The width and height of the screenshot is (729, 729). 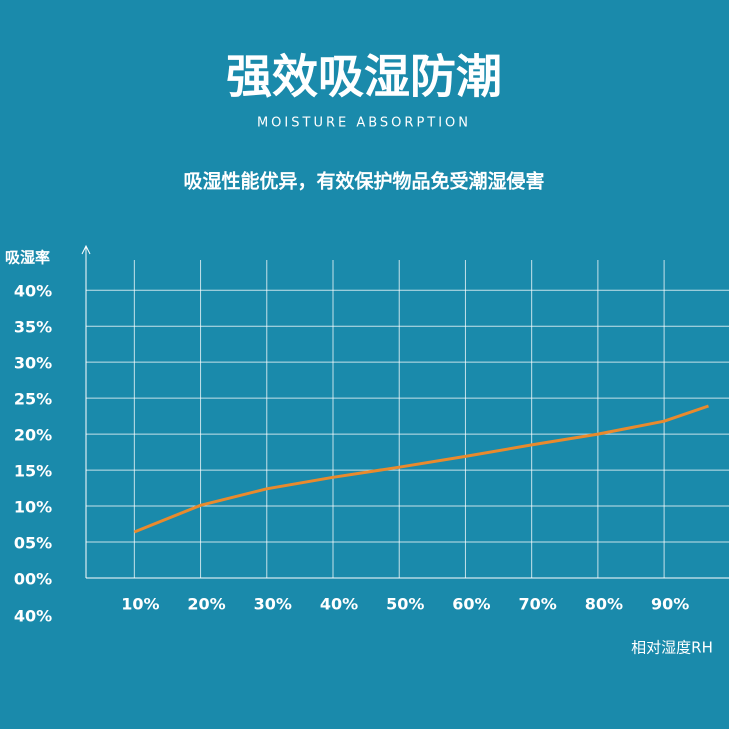 I want to click on y-tick-label: 15%, so click(x=33, y=471).